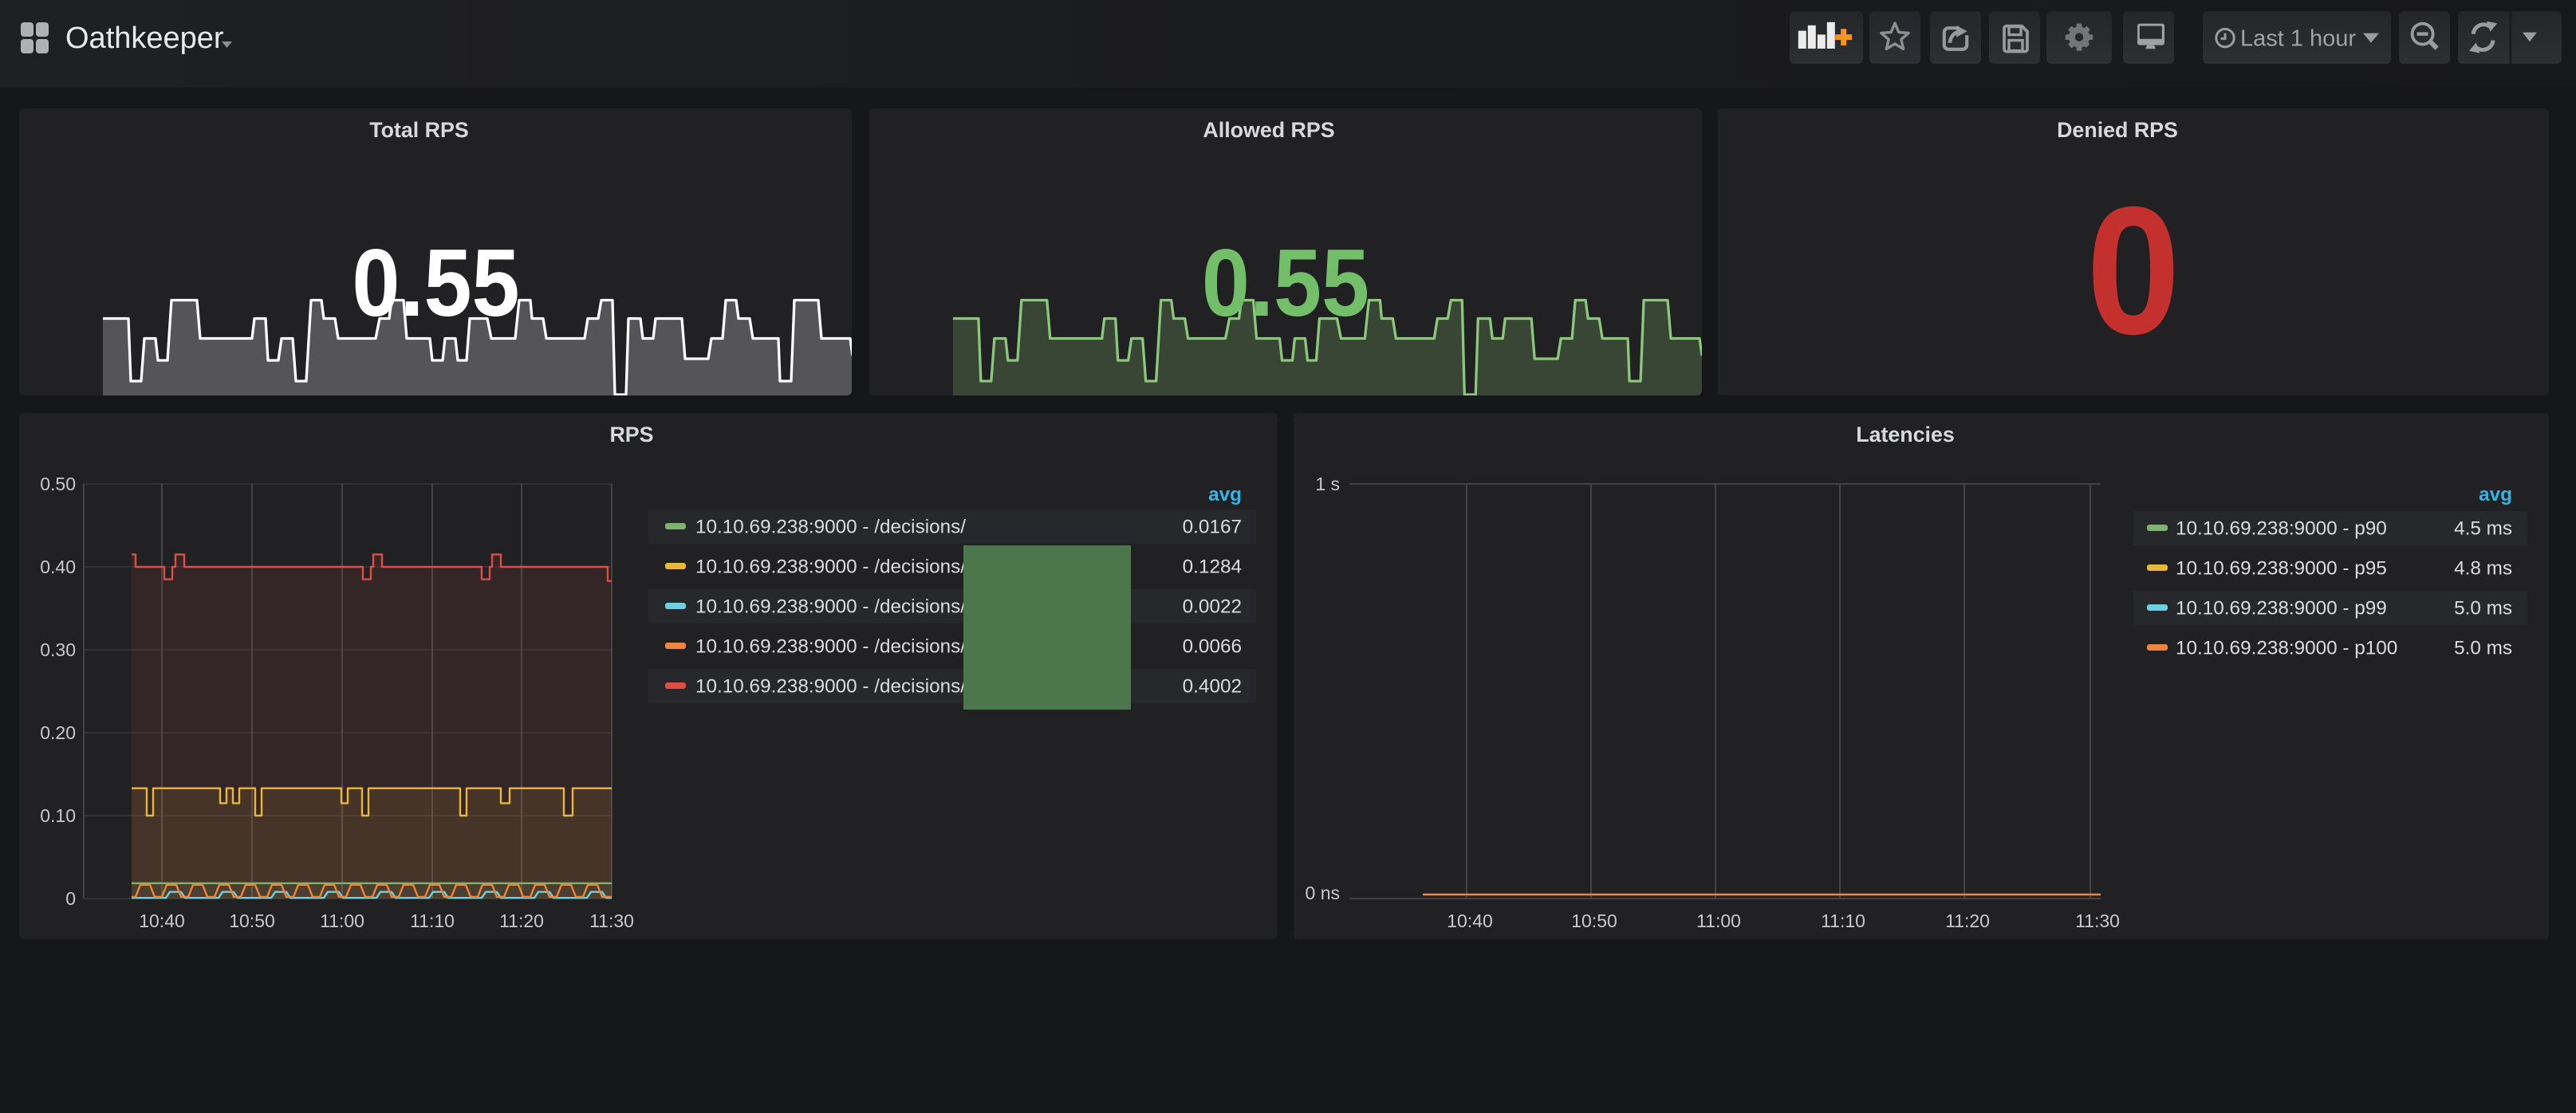 This screenshot has height=1113, width=2576. Describe the element at coordinates (2297, 39) in the screenshot. I see `svg-text: Last 1 hour` at that location.